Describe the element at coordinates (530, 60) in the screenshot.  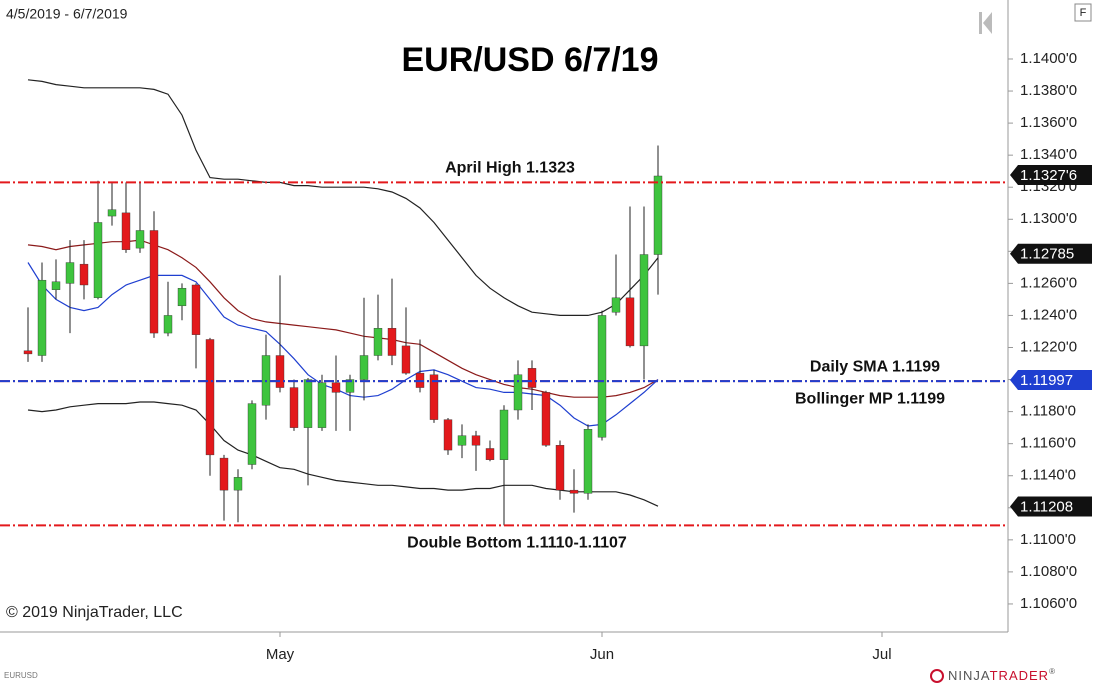
I see `chart-title: EUR/USD 6/7/19` at that location.